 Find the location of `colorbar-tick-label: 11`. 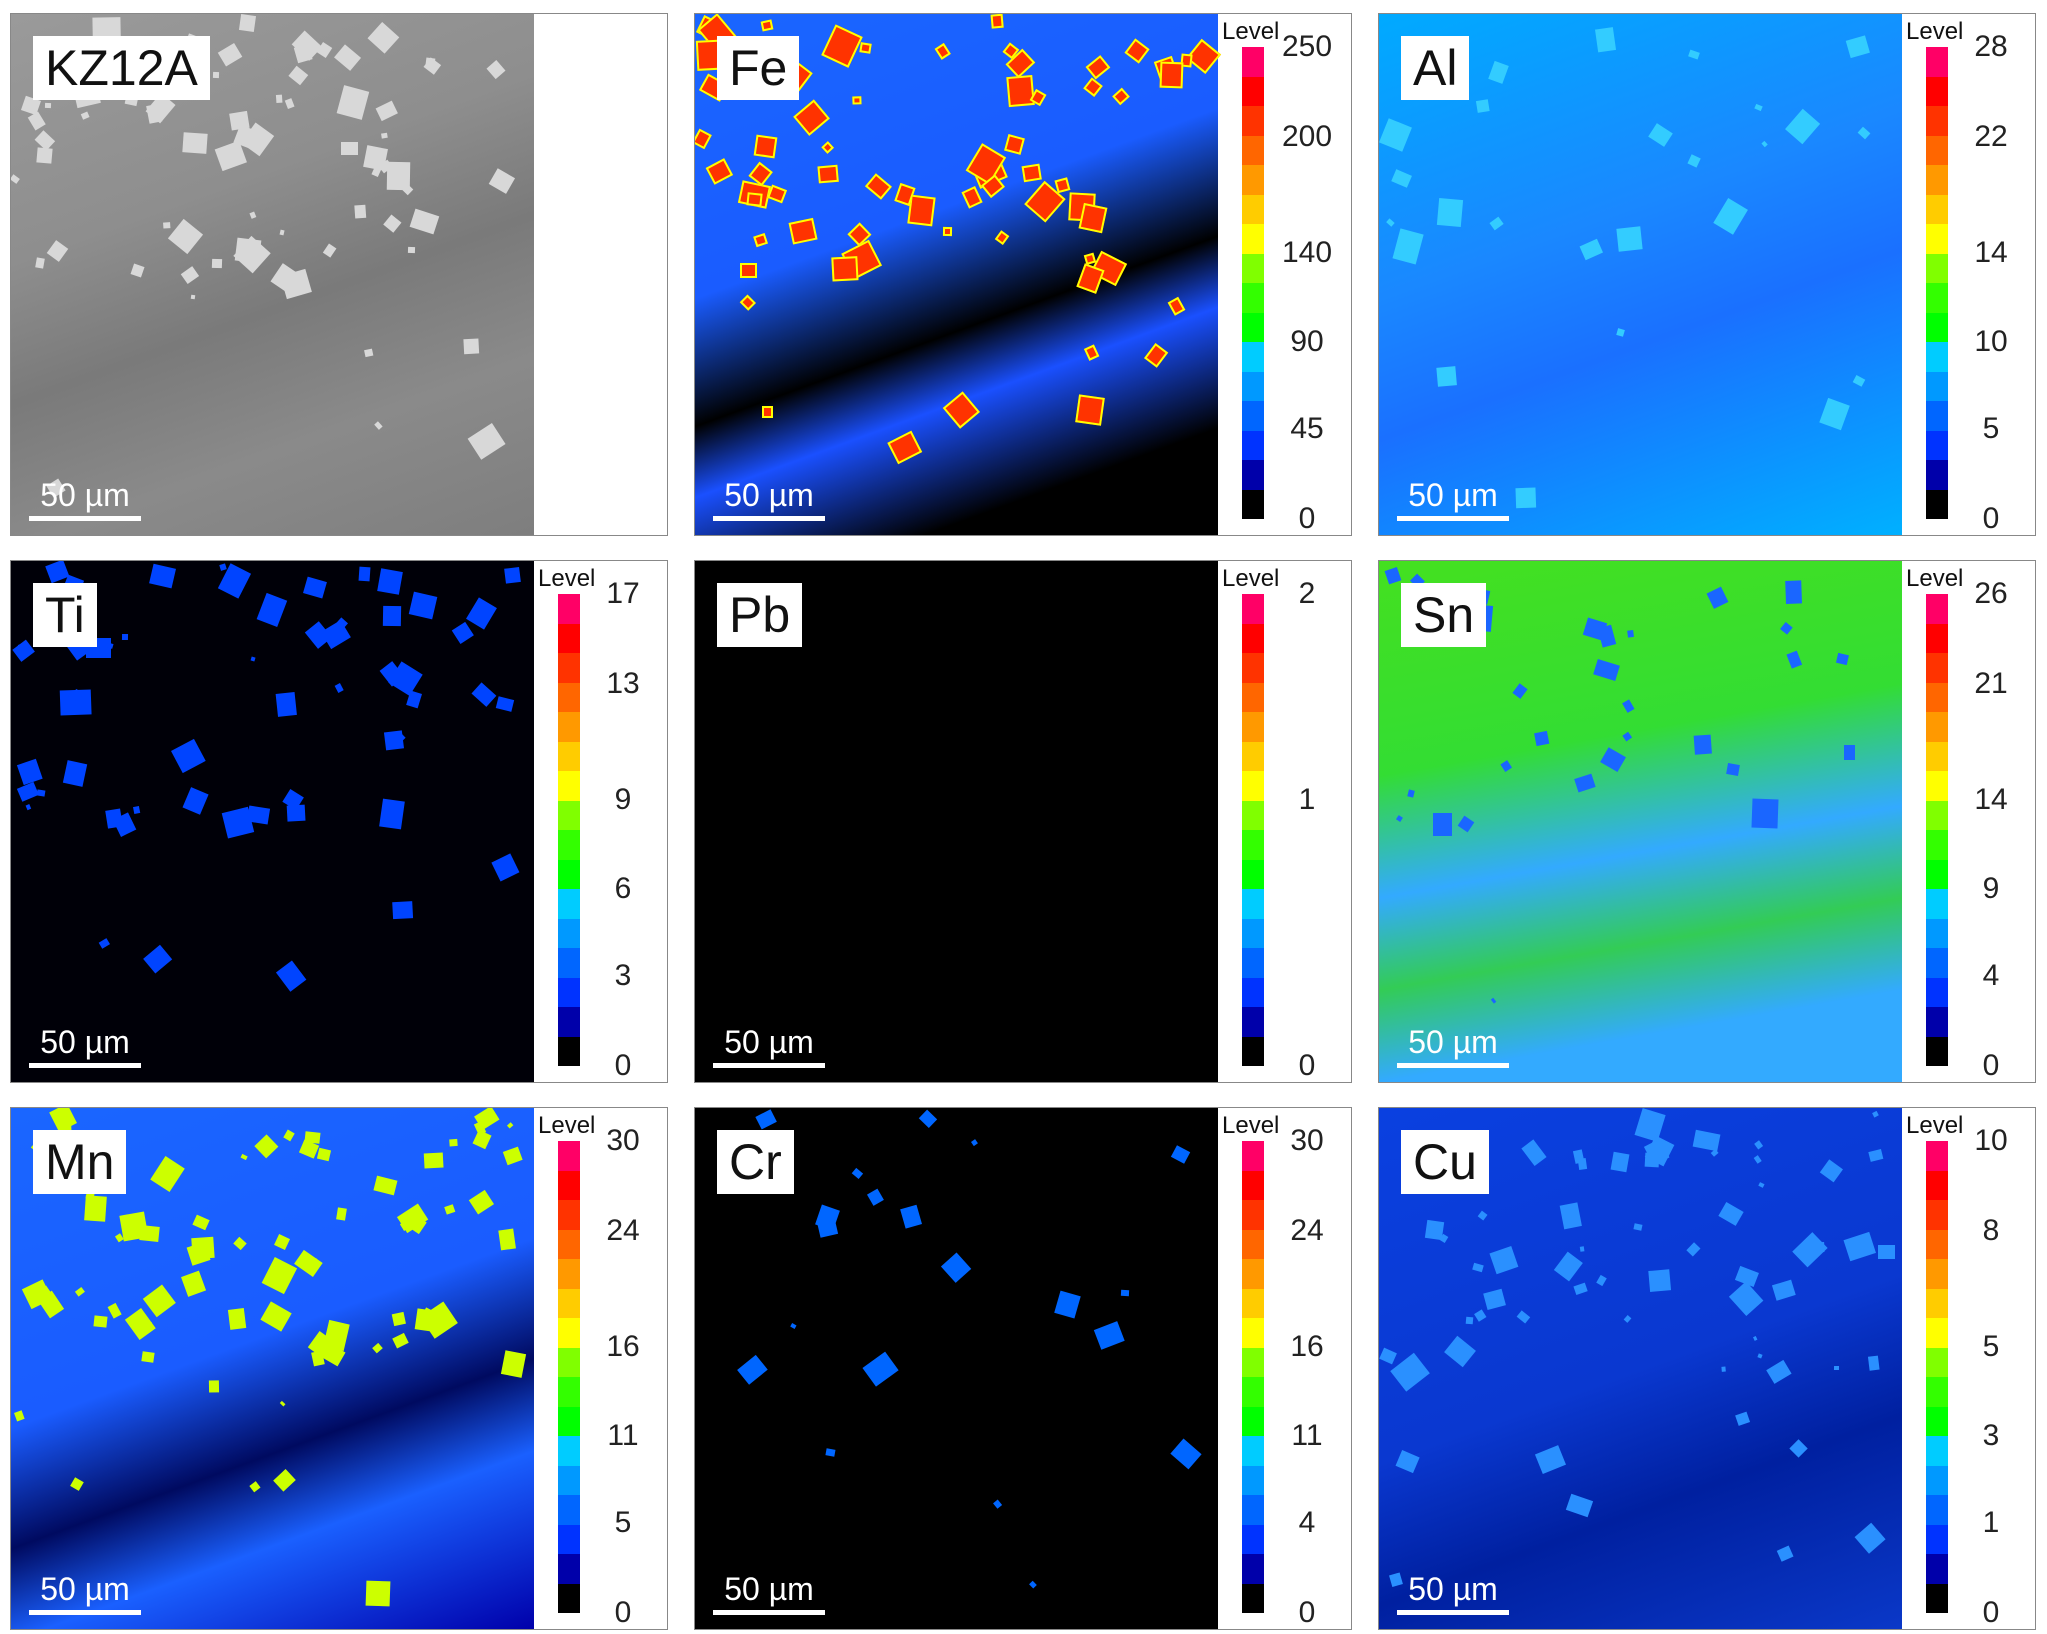

colorbar-tick-label: 11 is located at coordinates (1307, 1435).